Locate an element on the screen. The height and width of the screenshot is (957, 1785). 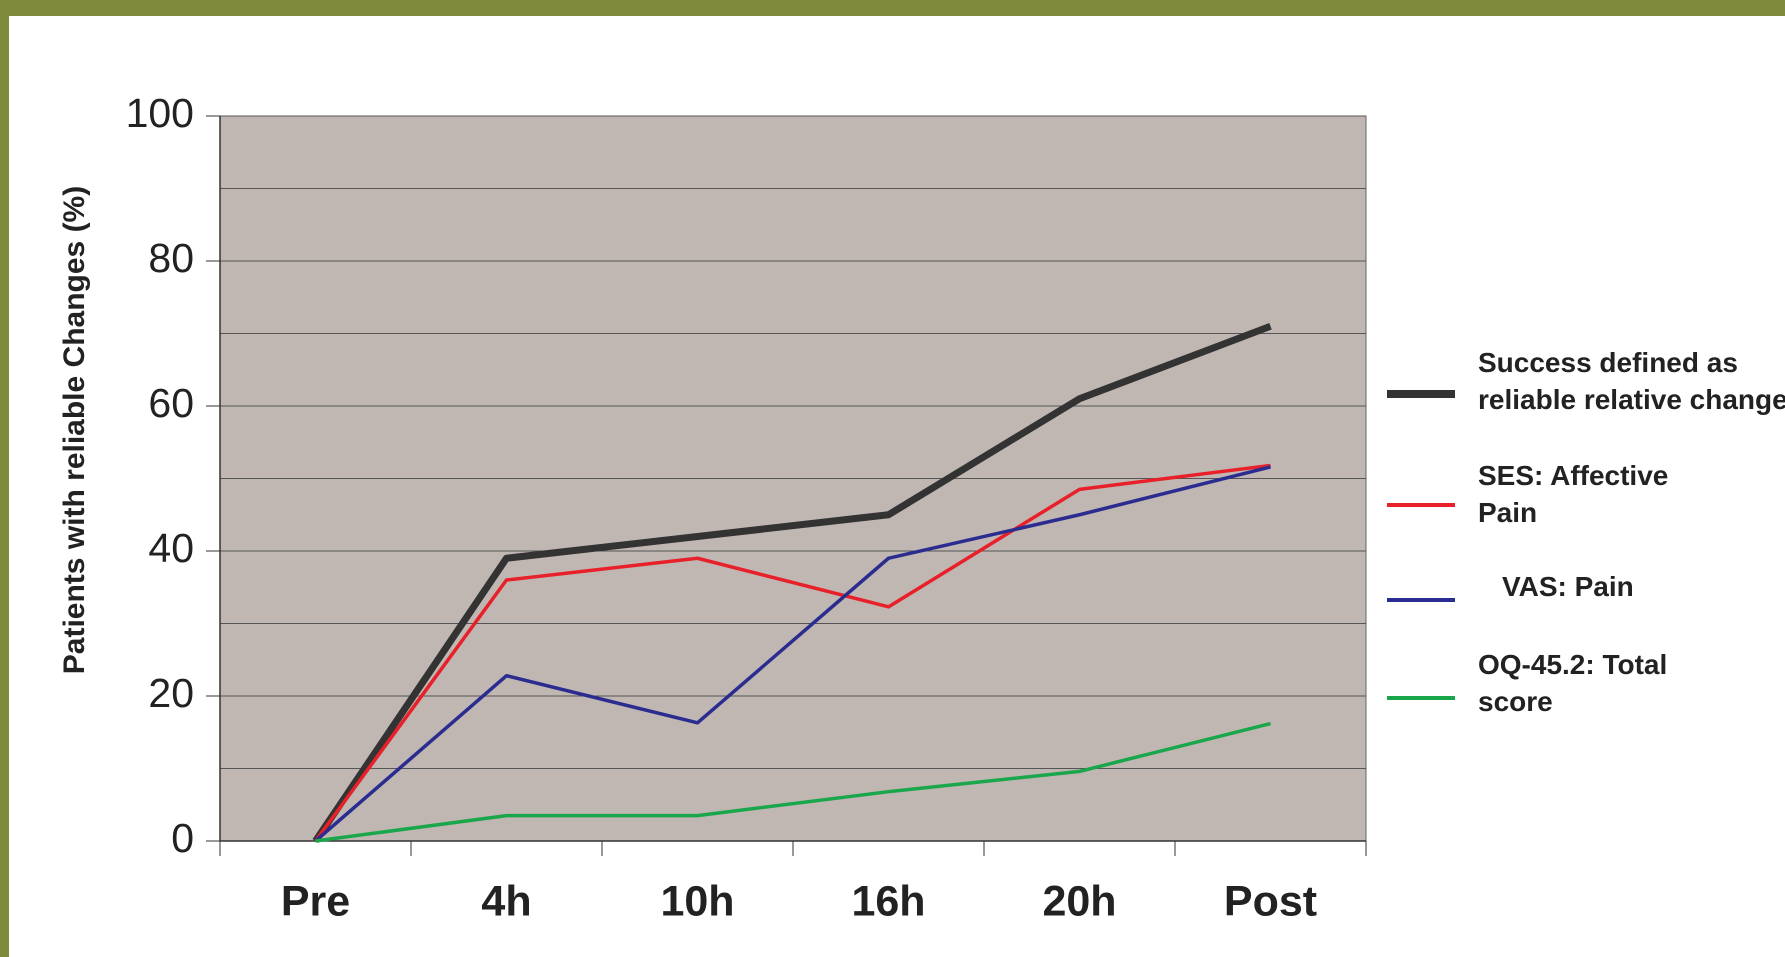
y-tick-label: 60 is located at coordinates (171, 403).